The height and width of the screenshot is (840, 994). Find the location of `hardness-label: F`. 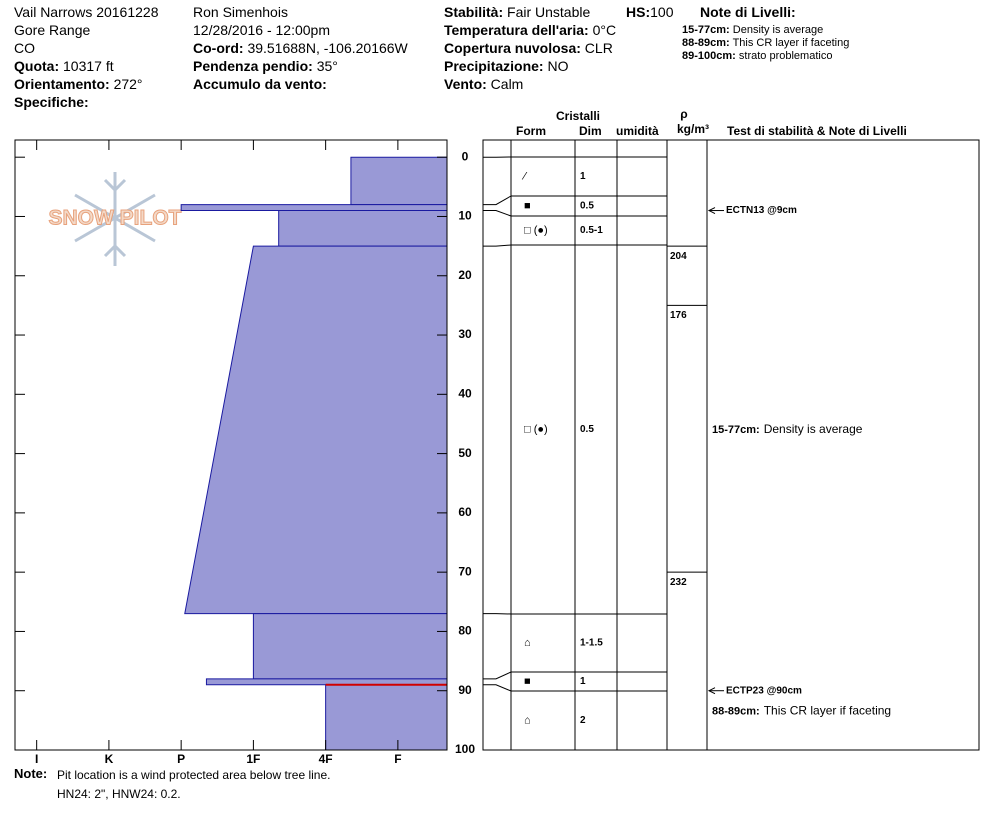

hardness-label: F is located at coordinates (397, 759).